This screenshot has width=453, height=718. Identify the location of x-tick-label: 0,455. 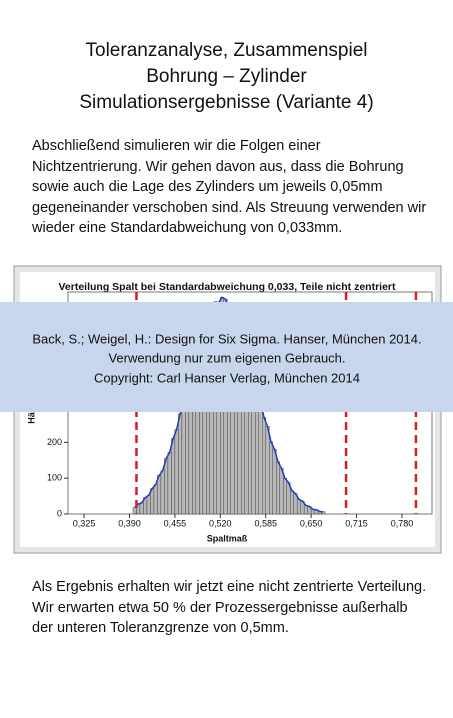
(175, 523).